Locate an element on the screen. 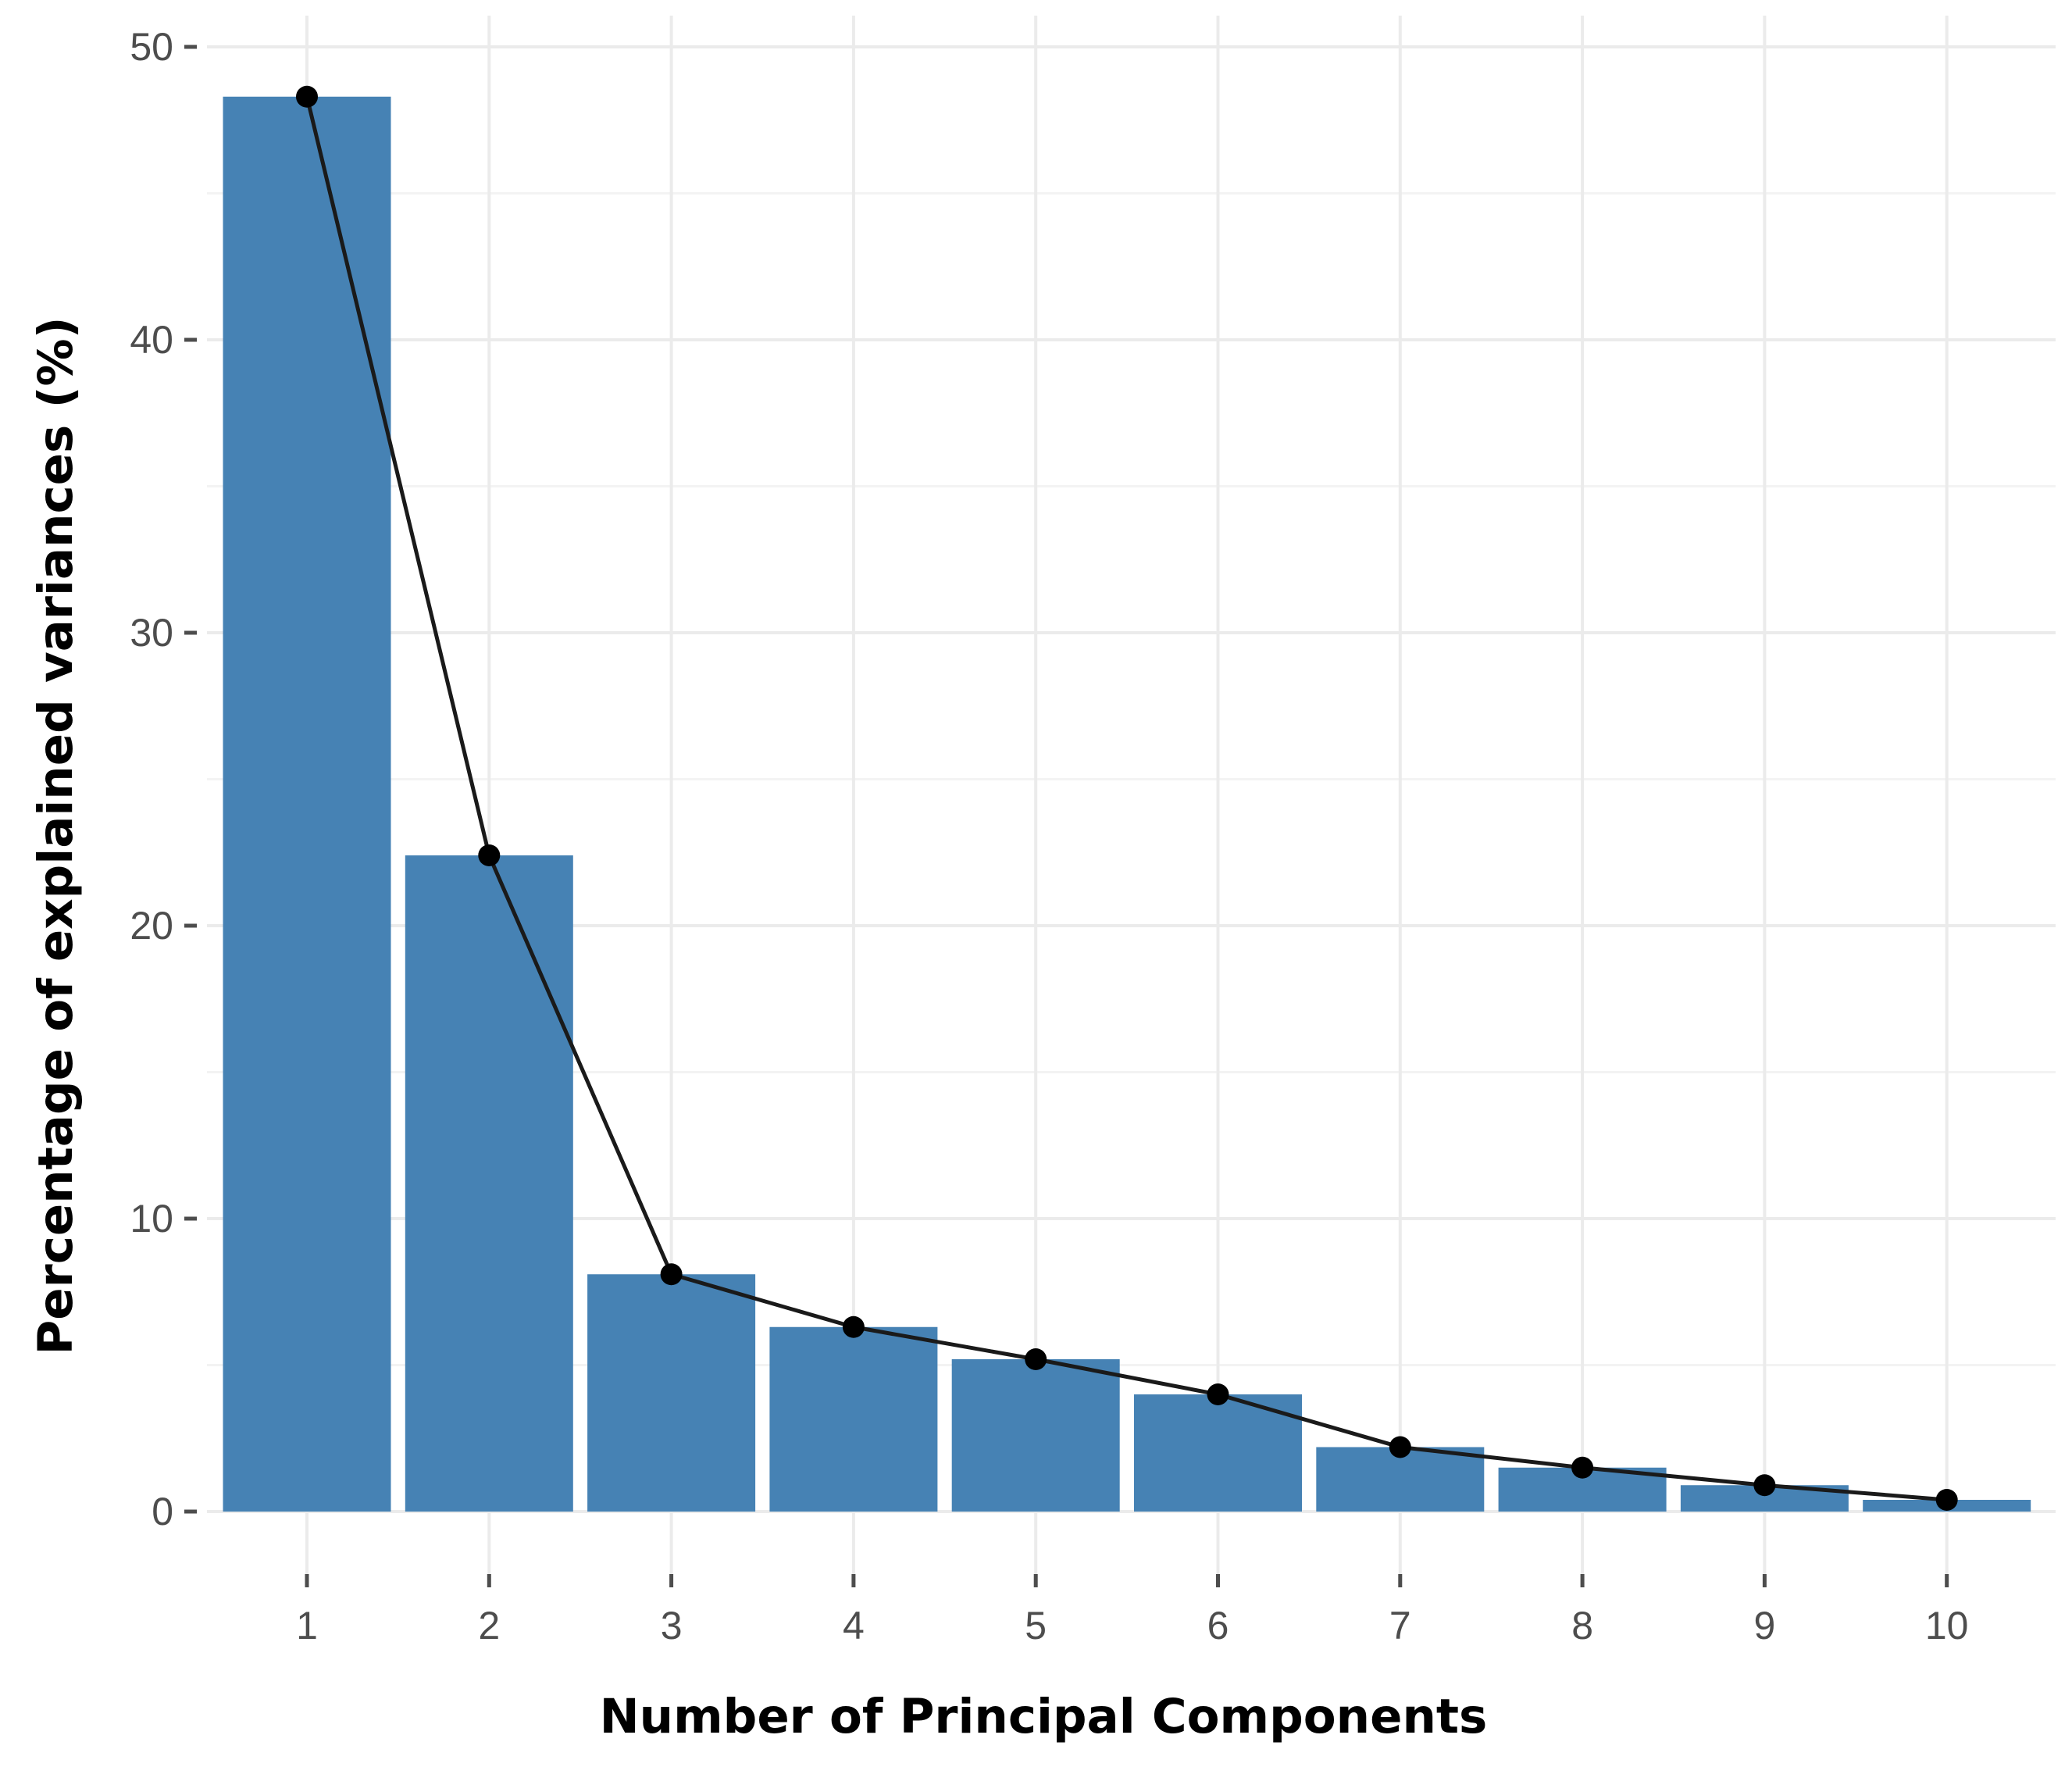 This screenshot has height=1767, width=2072. x-tick-label: 10 is located at coordinates (1947, 1625).